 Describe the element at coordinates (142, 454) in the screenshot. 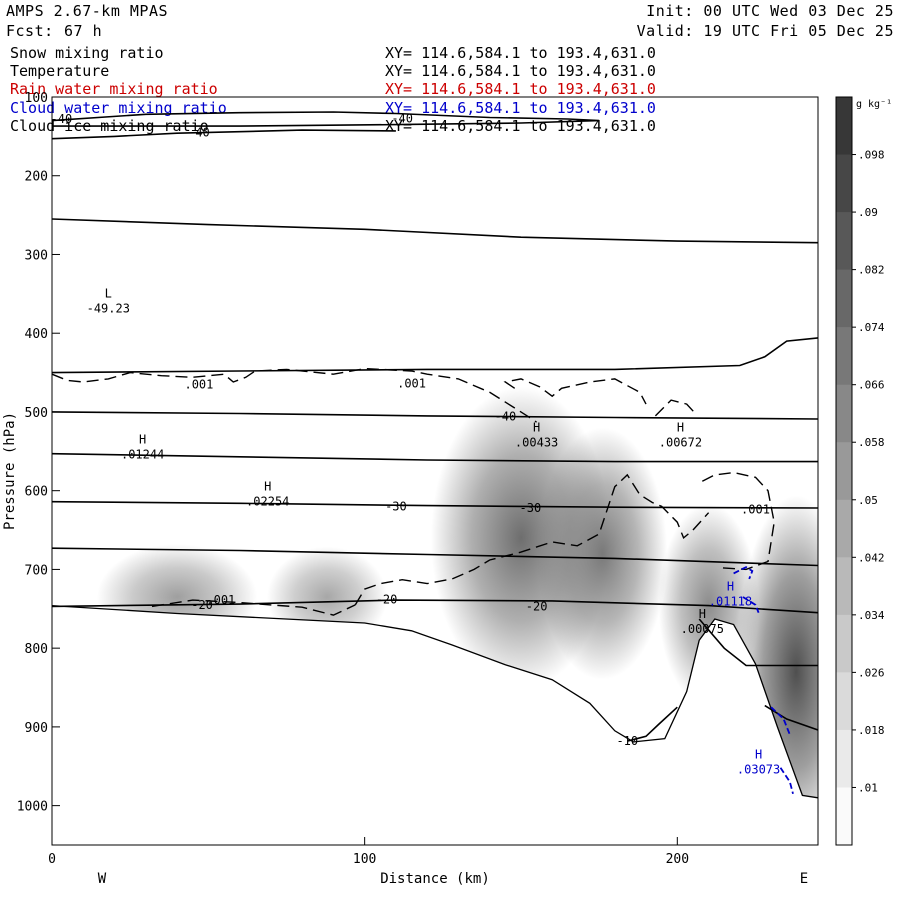

I see `extremum-value: .01244` at that location.